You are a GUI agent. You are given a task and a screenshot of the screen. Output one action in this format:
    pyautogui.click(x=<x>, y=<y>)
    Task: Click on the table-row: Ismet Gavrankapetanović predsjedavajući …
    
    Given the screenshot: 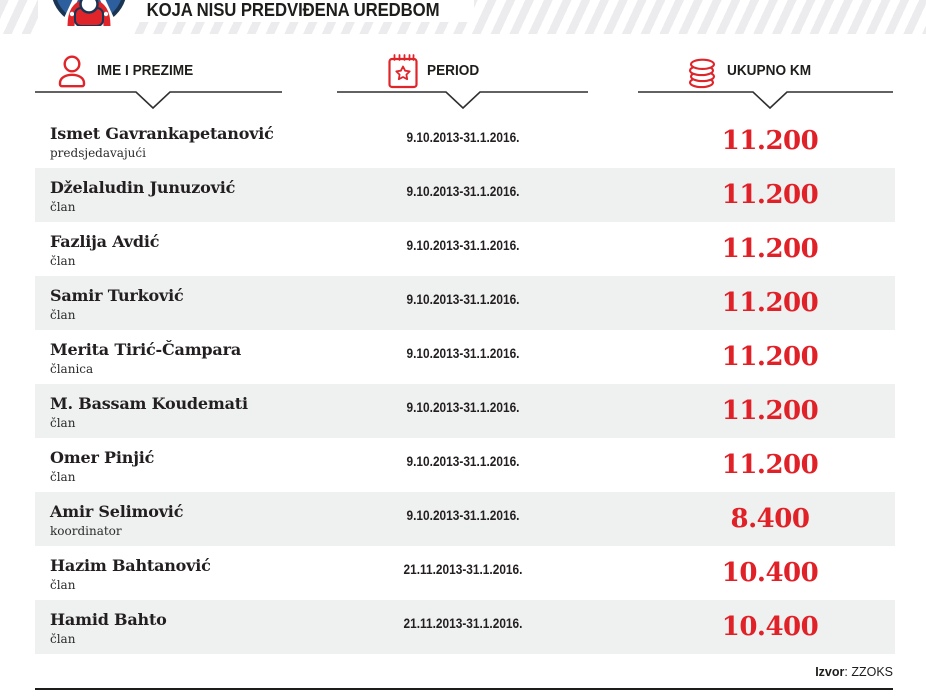 What is the action you would take?
    pyautogui.click(x=465, y=141)
    